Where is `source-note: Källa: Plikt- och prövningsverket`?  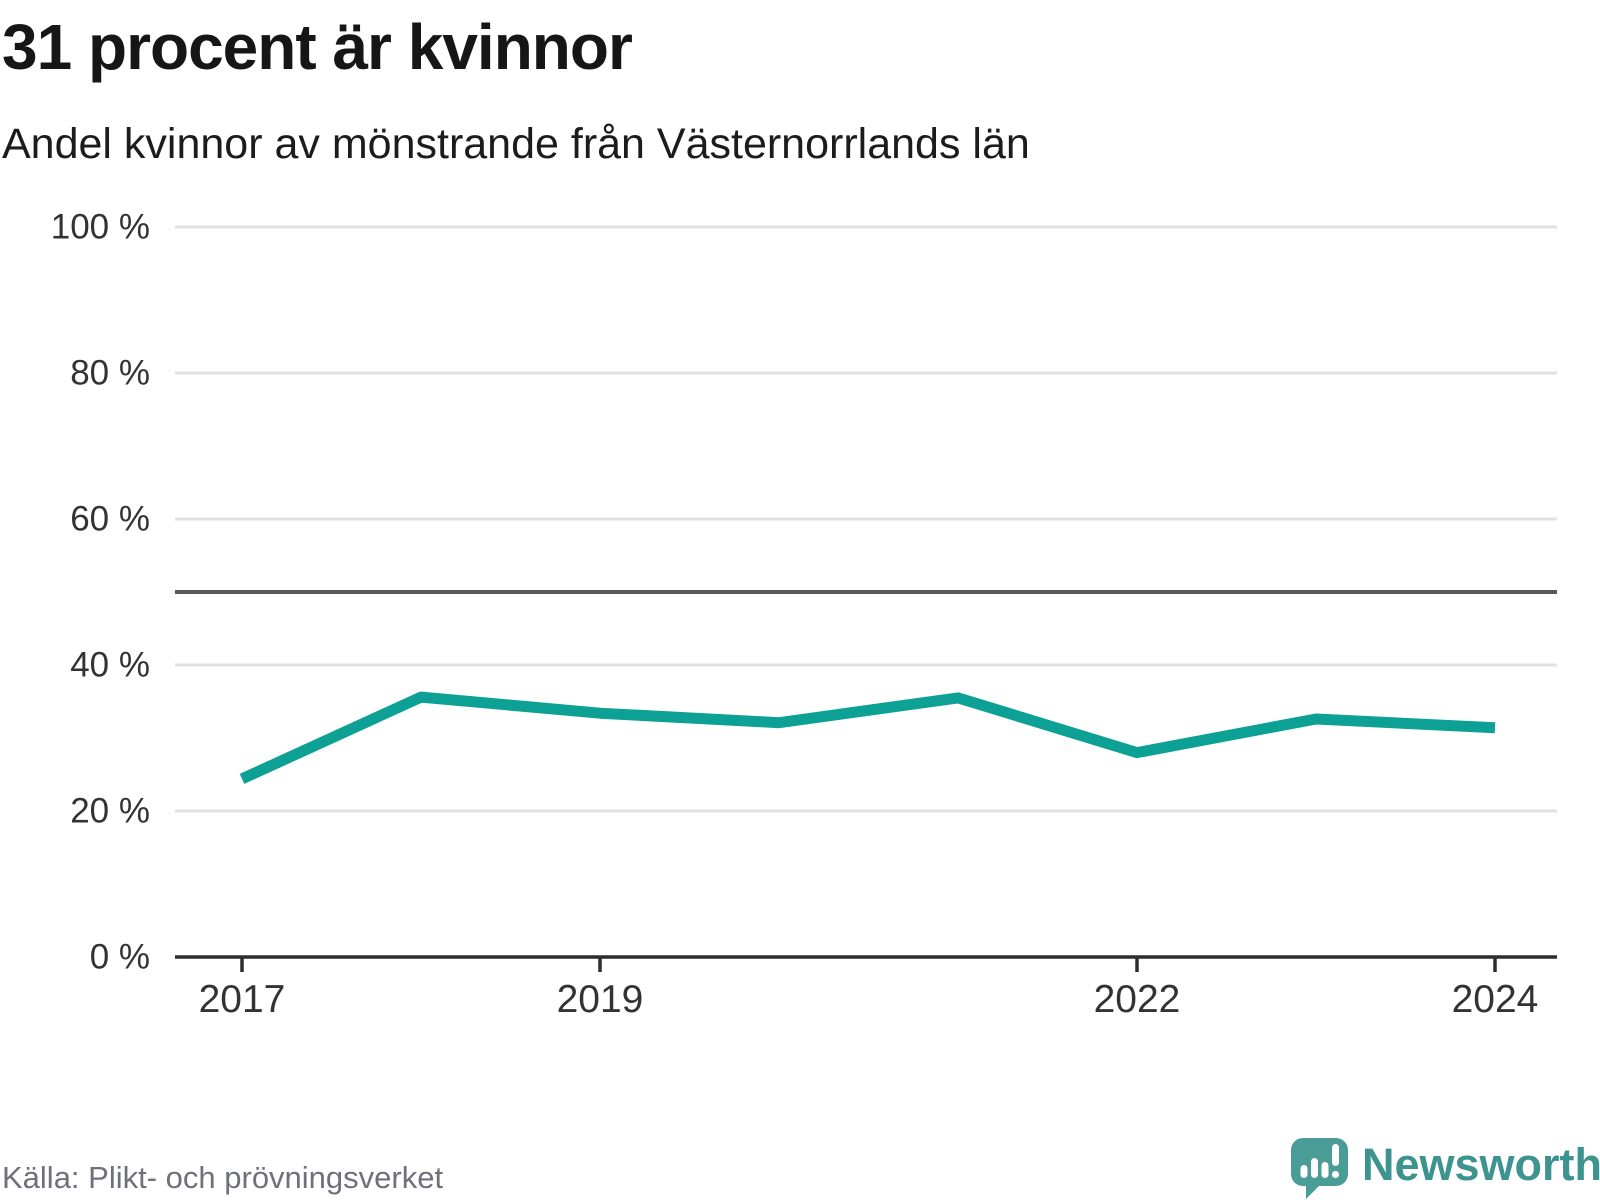
source-note: Källa: Plikt- och prövningsverket is located at coordinates (223, 1177).